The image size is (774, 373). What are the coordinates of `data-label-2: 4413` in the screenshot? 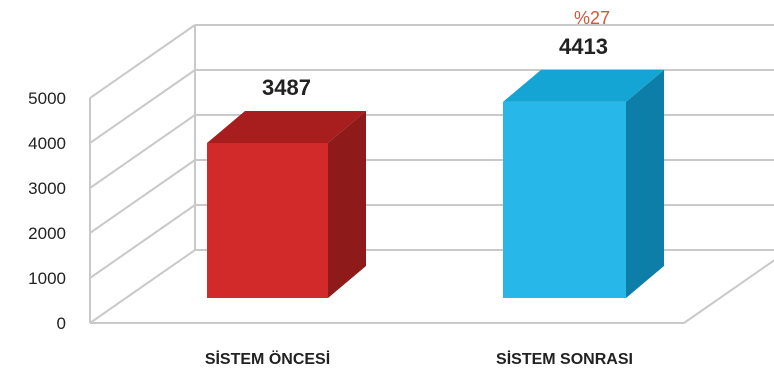 It's located at (583, 46).